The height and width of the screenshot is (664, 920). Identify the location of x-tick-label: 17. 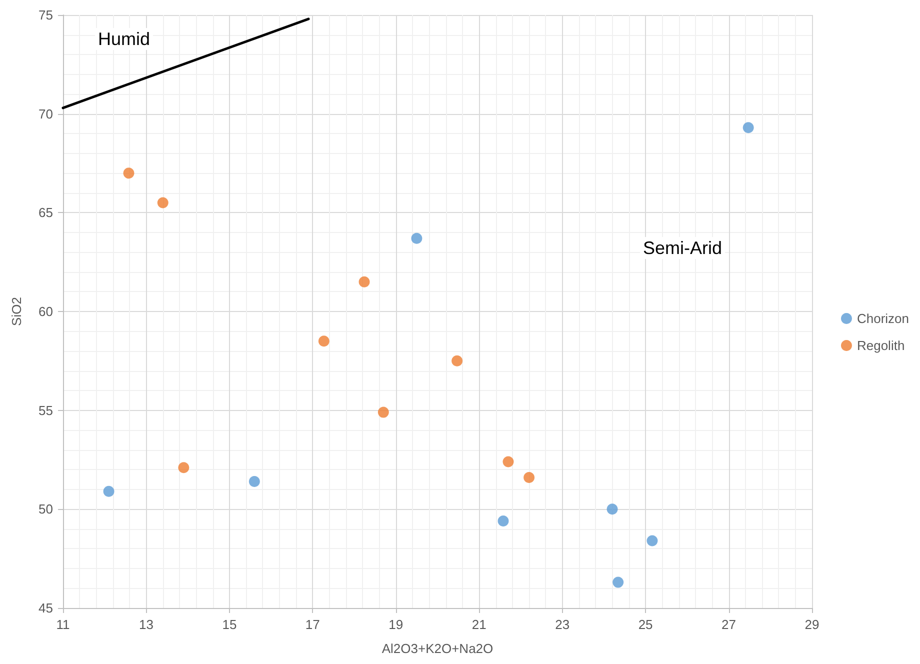
(312, 624).